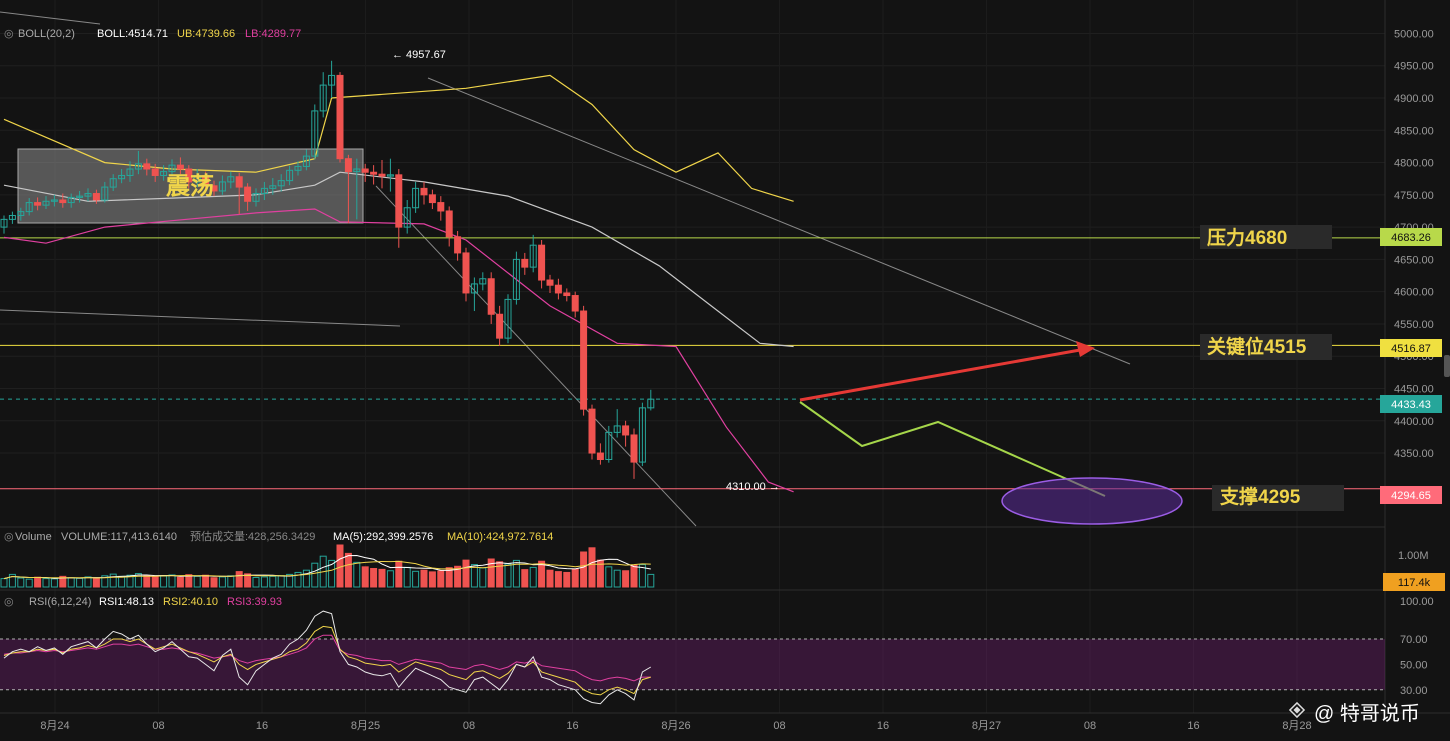 Image resolution: width=1450 pixels, height=741 pixels. I want to click on pane-resize-handle, so click(1447, 366).